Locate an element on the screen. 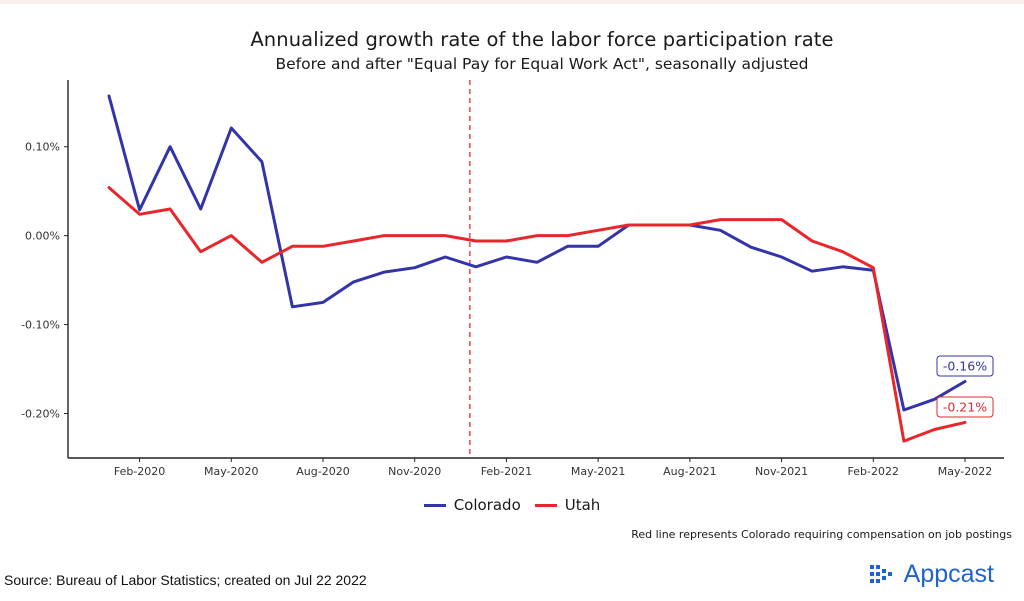 The height and width of the screenshot is (601, 1024). y-tick-label: 0.00% is located at coordinates (42, 236).